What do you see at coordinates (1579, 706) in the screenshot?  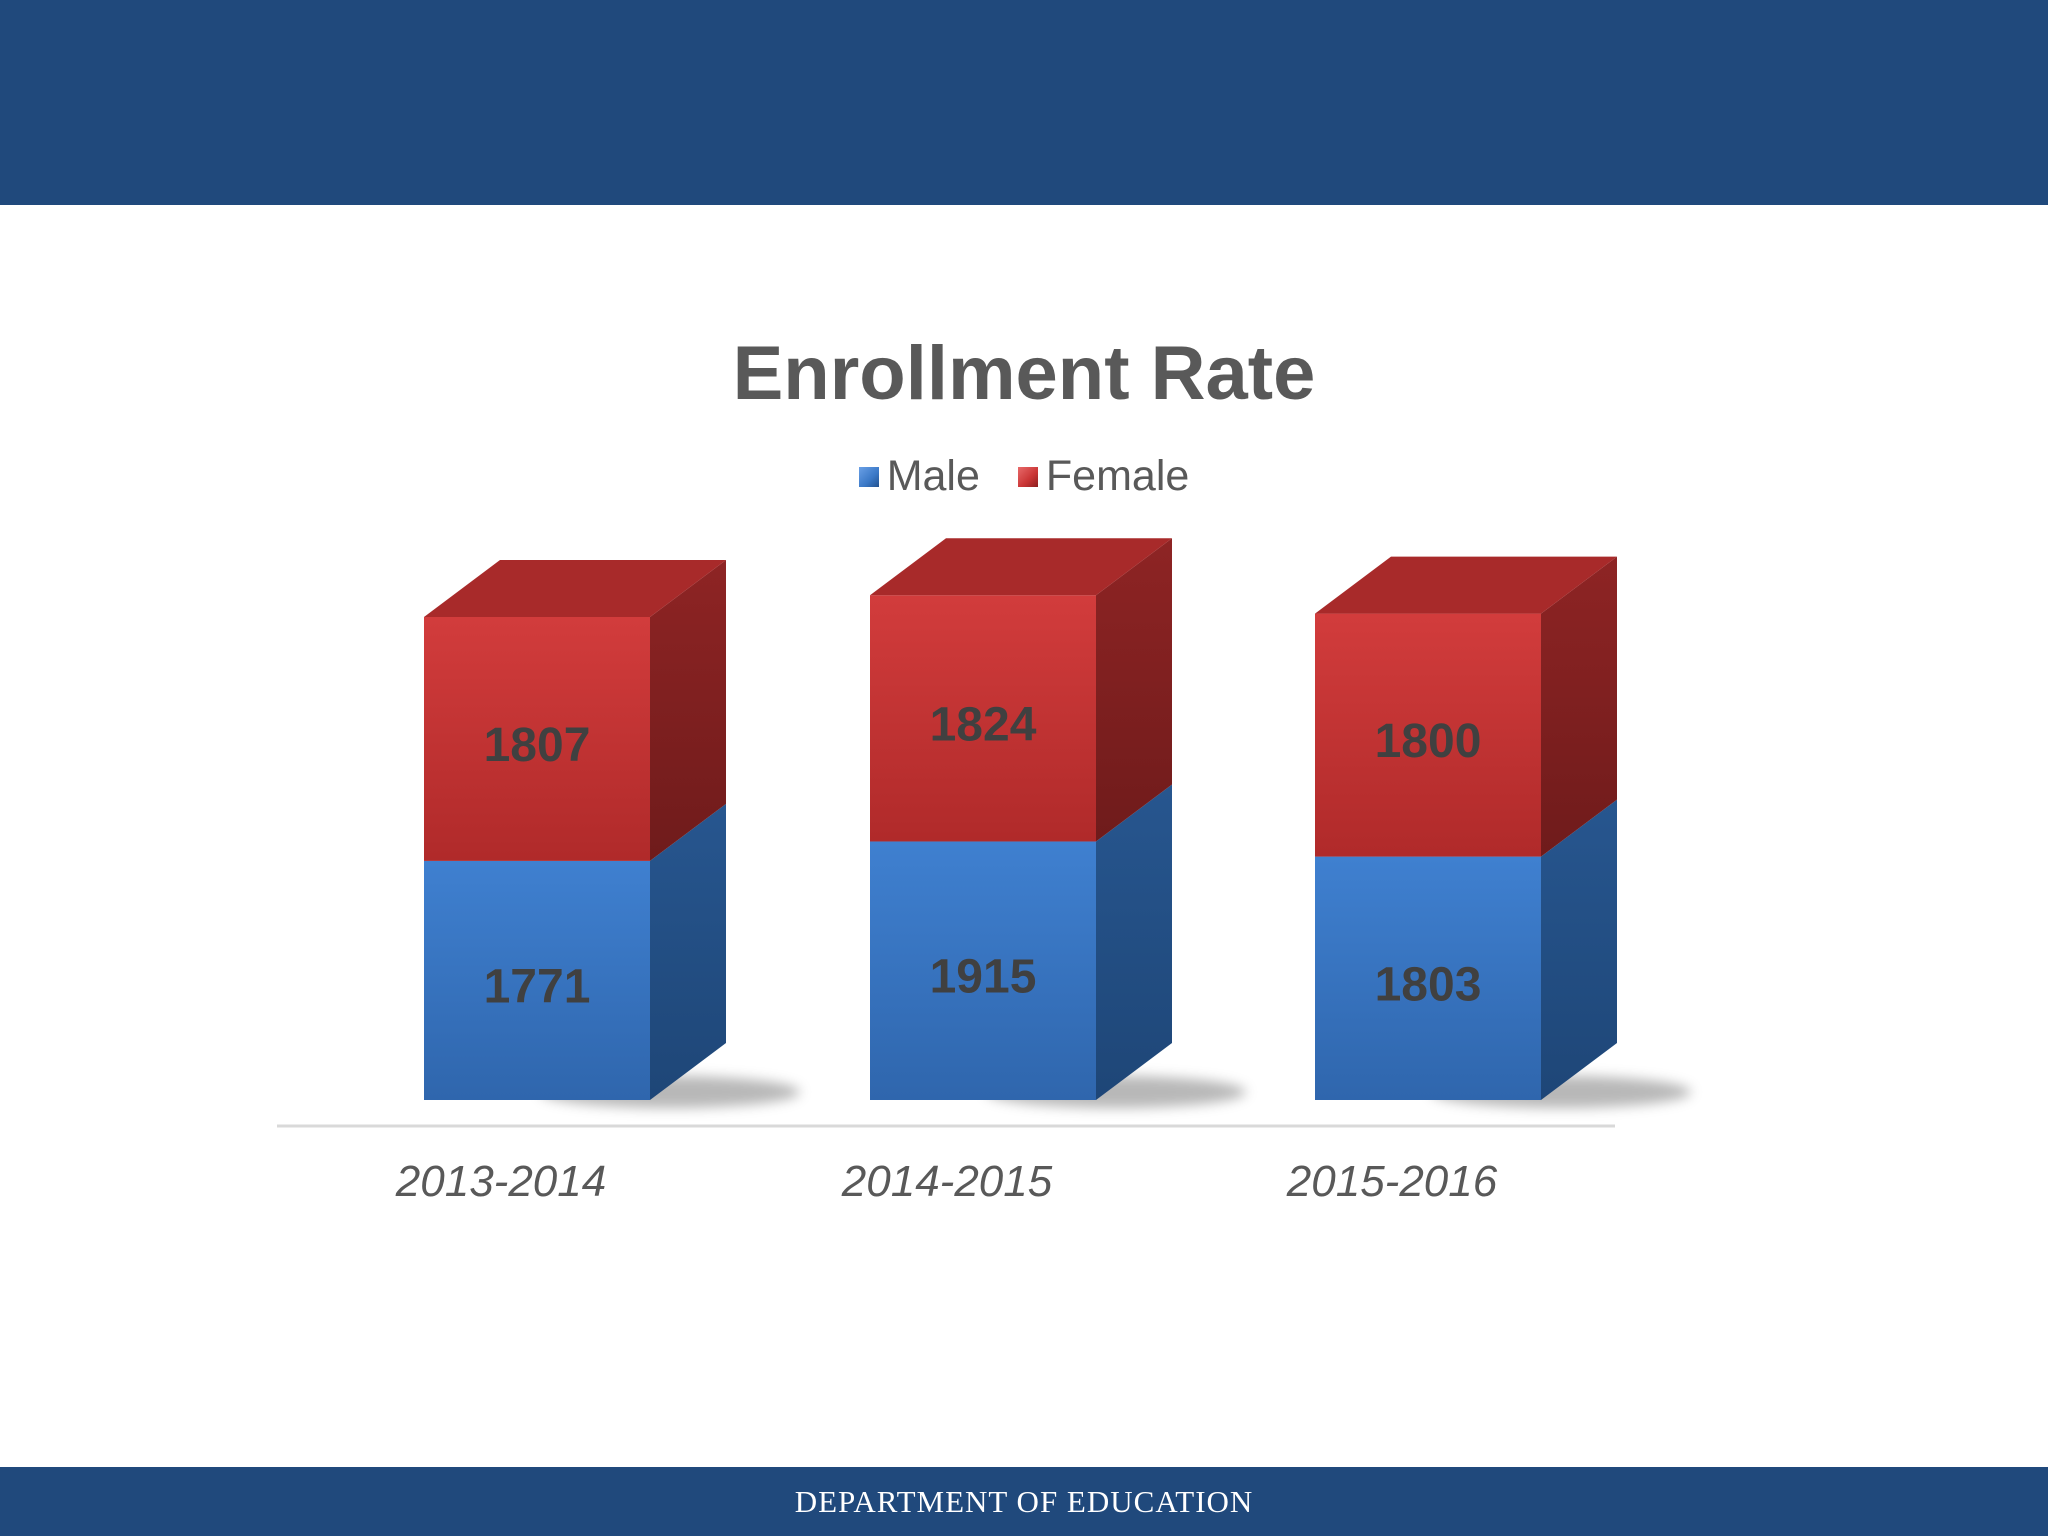 I see `bar-female-side-2015-2016` at bounding box center [1579, 706].